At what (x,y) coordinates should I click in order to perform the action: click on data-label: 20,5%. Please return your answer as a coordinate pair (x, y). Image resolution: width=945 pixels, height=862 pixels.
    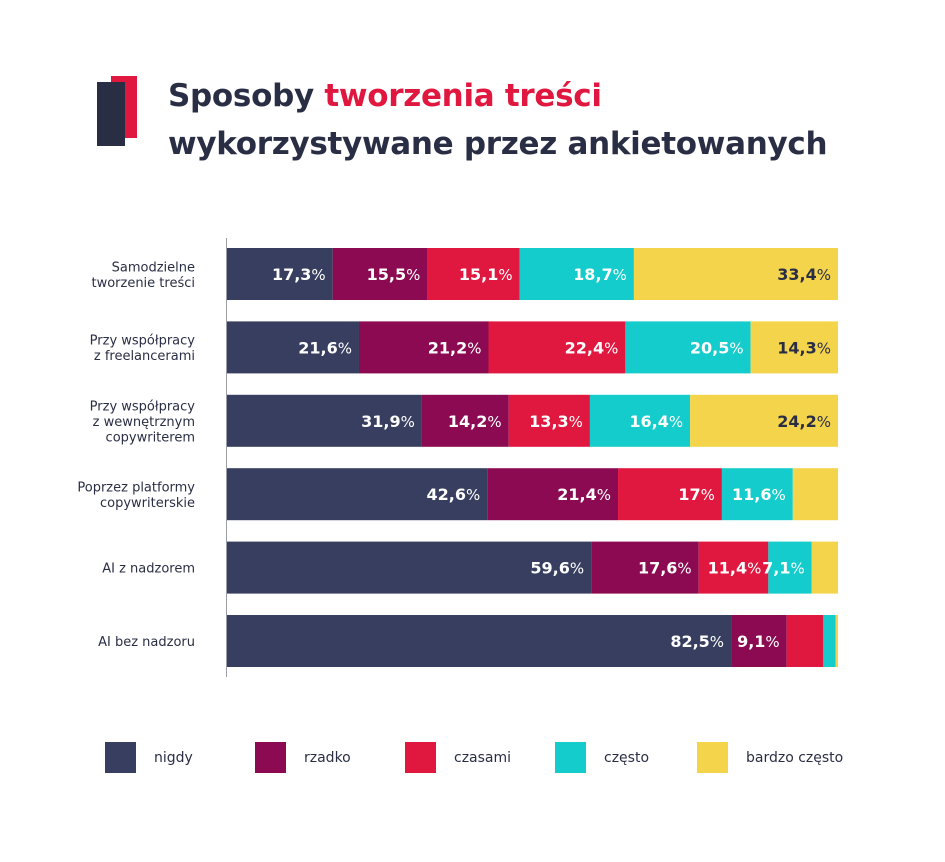
    Looking at the image, I should click on (717, 347).